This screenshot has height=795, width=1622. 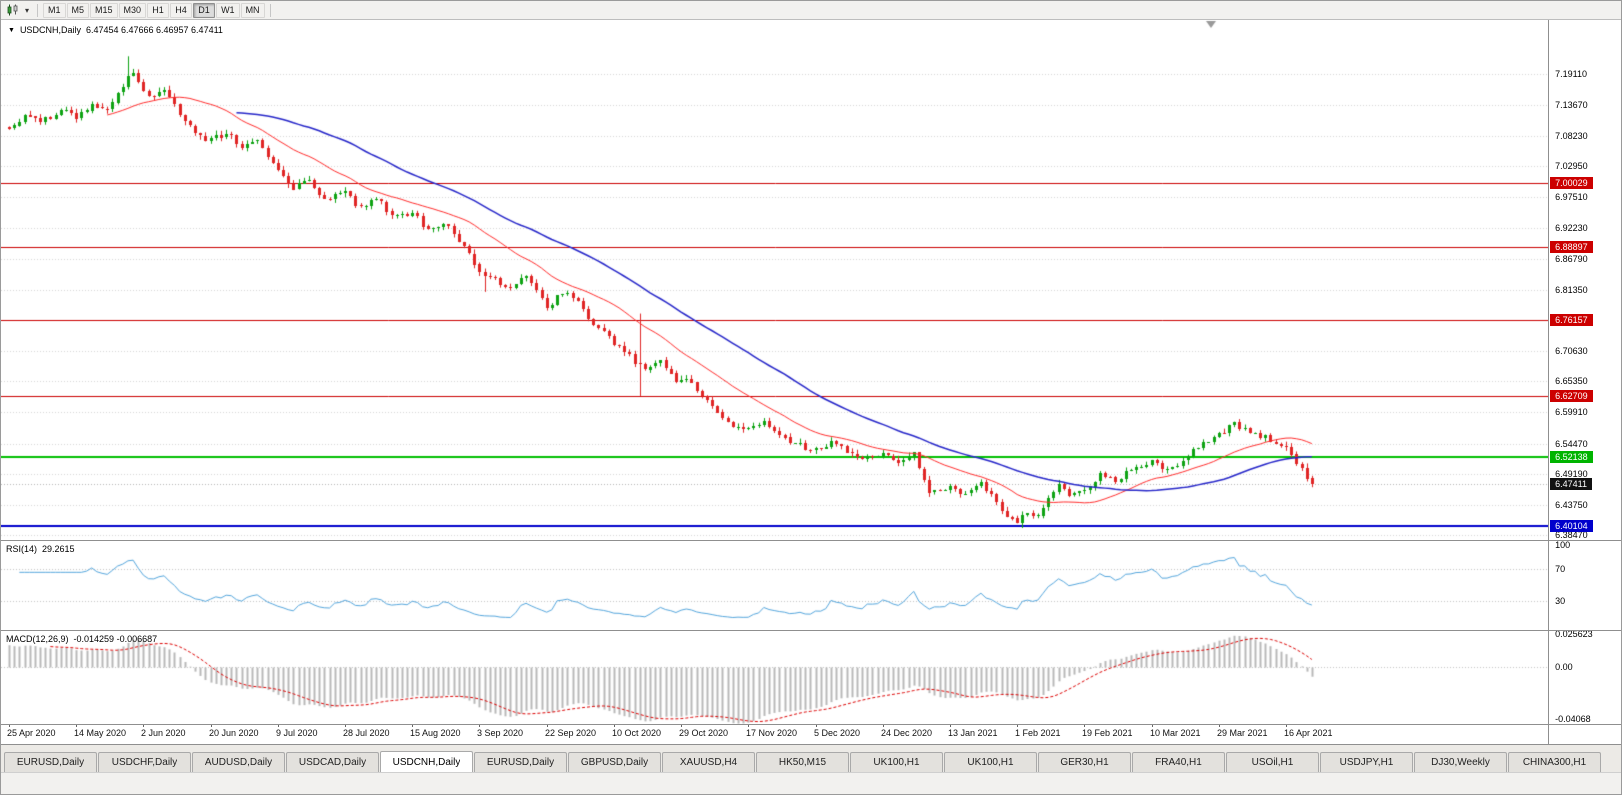 I want to click on date-axis-label: 19 Feb 2021, so click(x=1107, y=733).